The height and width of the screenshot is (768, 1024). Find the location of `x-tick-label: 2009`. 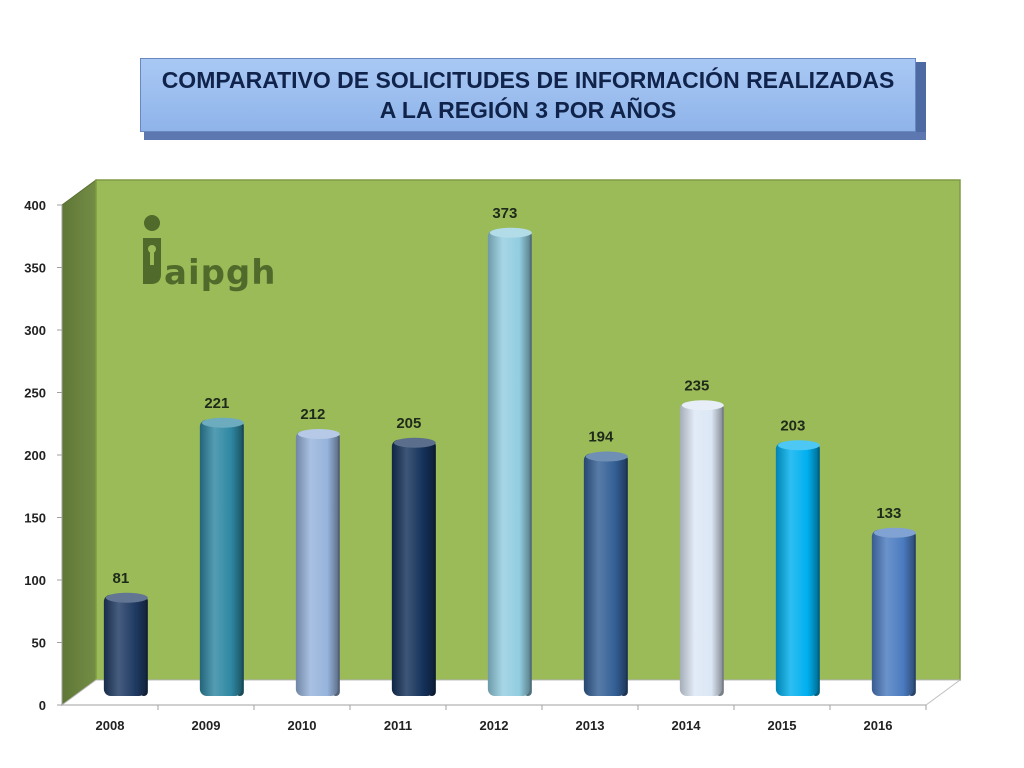

x-tick-label: 2009 is located at coordinates (206, 725).